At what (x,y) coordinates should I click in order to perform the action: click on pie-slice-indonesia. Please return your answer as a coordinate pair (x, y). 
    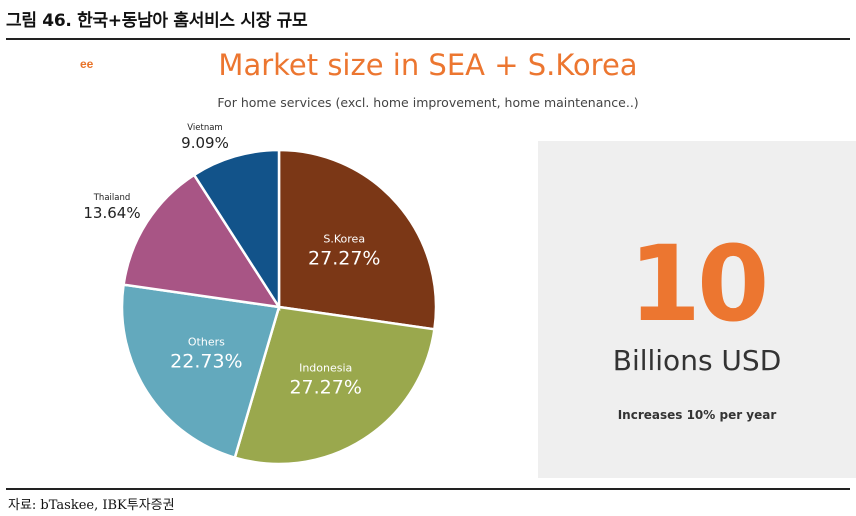
    Looking at the image, I should click on (334, 385).